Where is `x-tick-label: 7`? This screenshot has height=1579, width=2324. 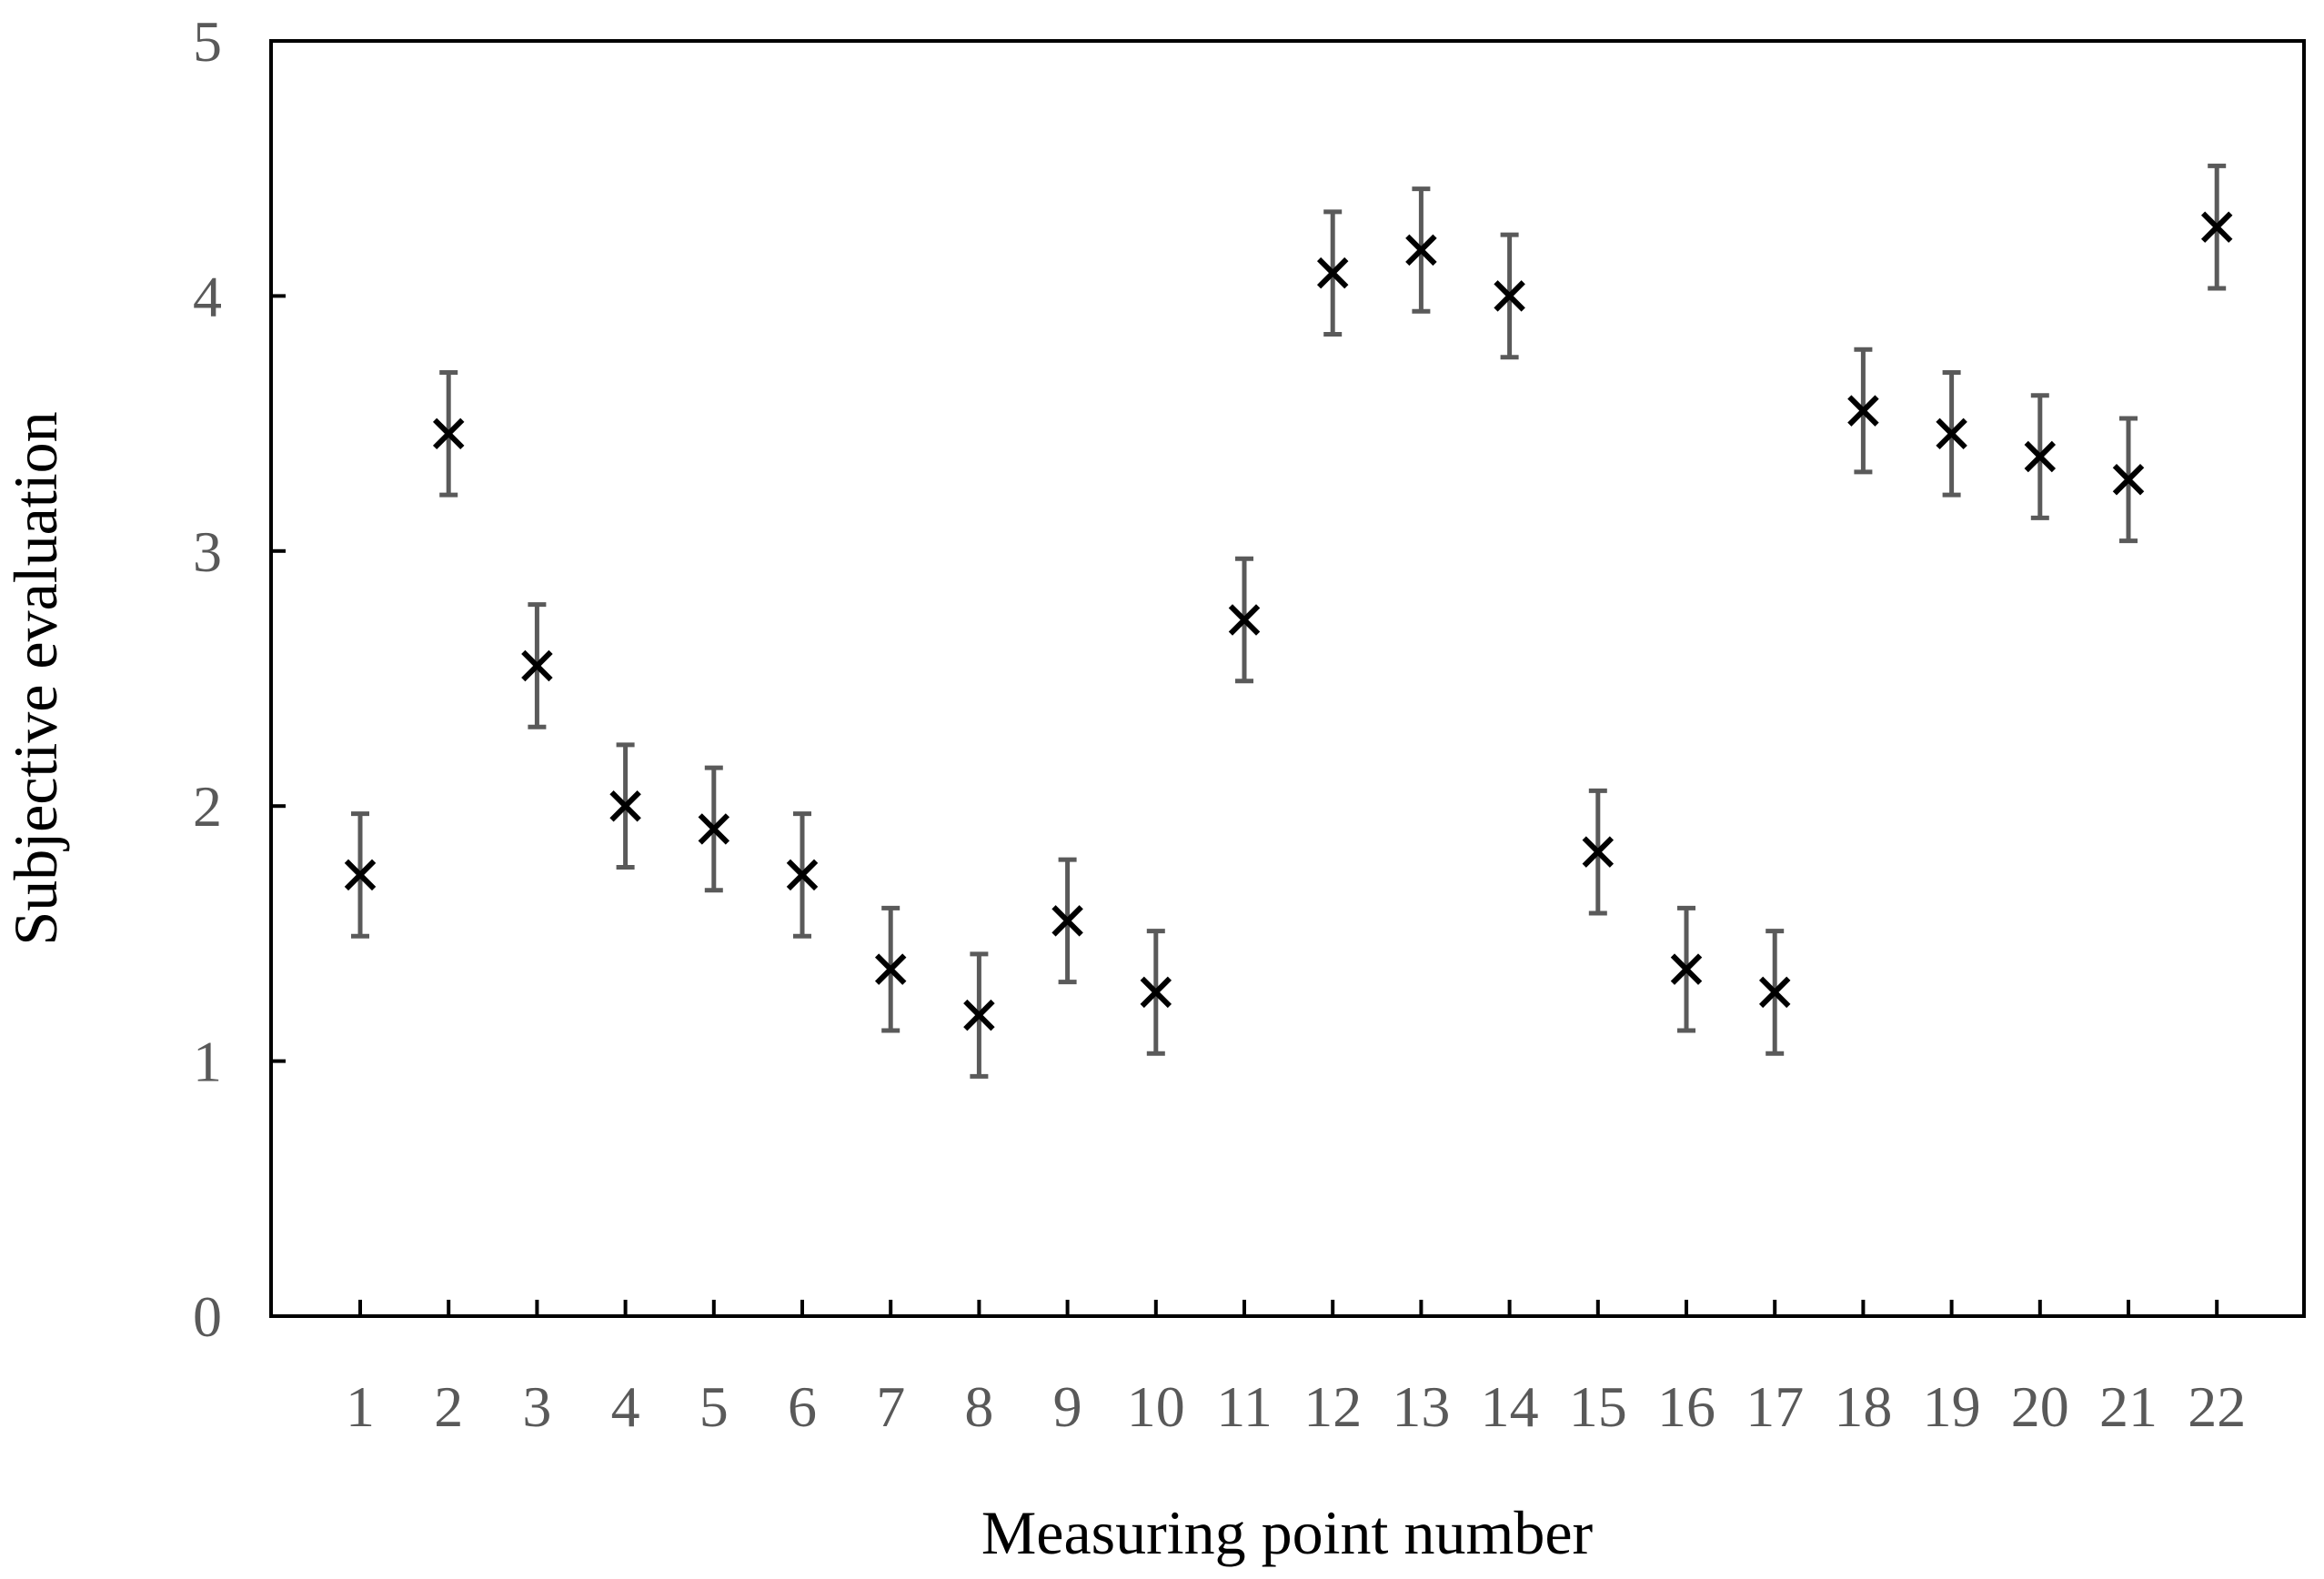
x-tick-label: 7 is located at coordinates (890, 1406).